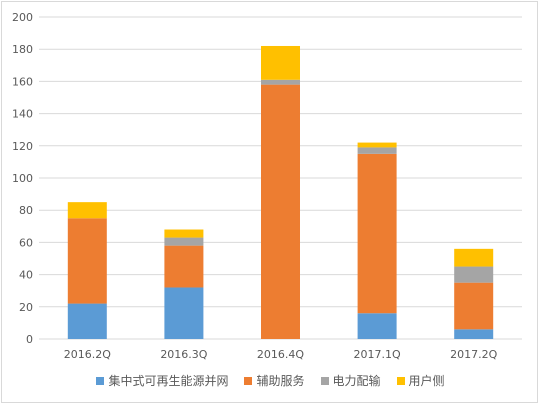 This screenshot has width=541, height=406. I want to click on bar-segment-2017.1Q-0, so click(377, 326).